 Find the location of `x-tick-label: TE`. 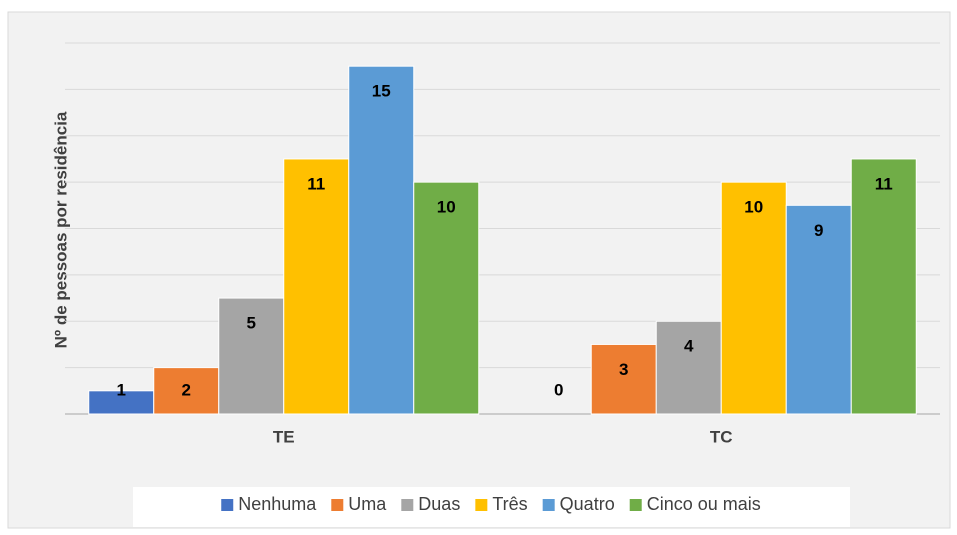

x-tick-label: TE is located at coordinates (284, 436).